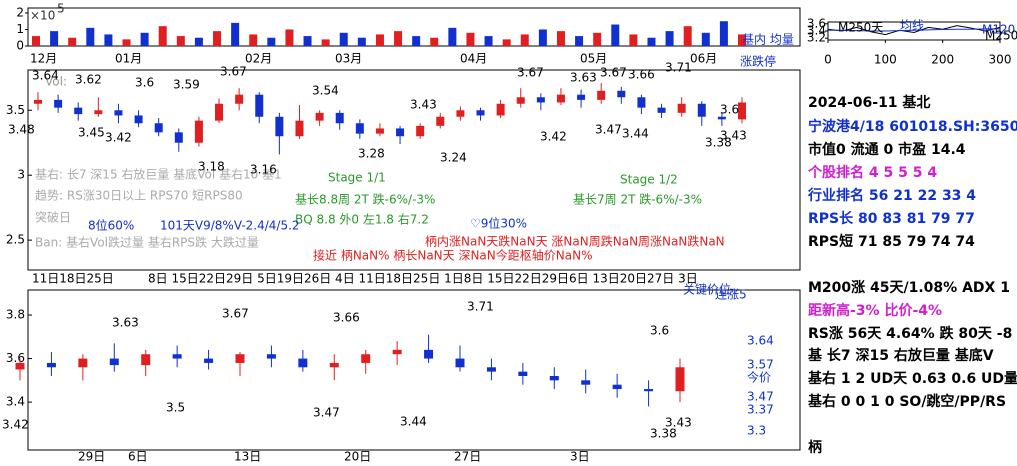 Image resolution: width=1017 pixels, height=466 pixels. Describe the element at coordinates (912, 126) in the screenshot. I see `info-line: 宁波港4/18 601018.SH:3650` at that location.